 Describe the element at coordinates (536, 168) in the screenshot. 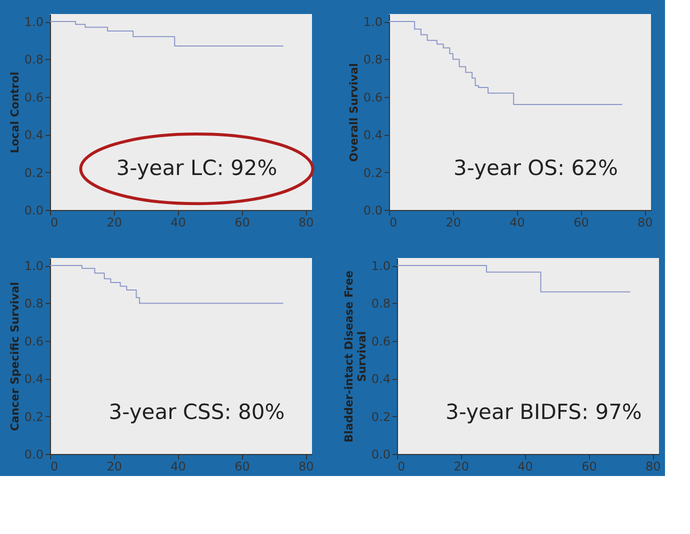

I see `annotation: 3-year OS: 62%` at that location.